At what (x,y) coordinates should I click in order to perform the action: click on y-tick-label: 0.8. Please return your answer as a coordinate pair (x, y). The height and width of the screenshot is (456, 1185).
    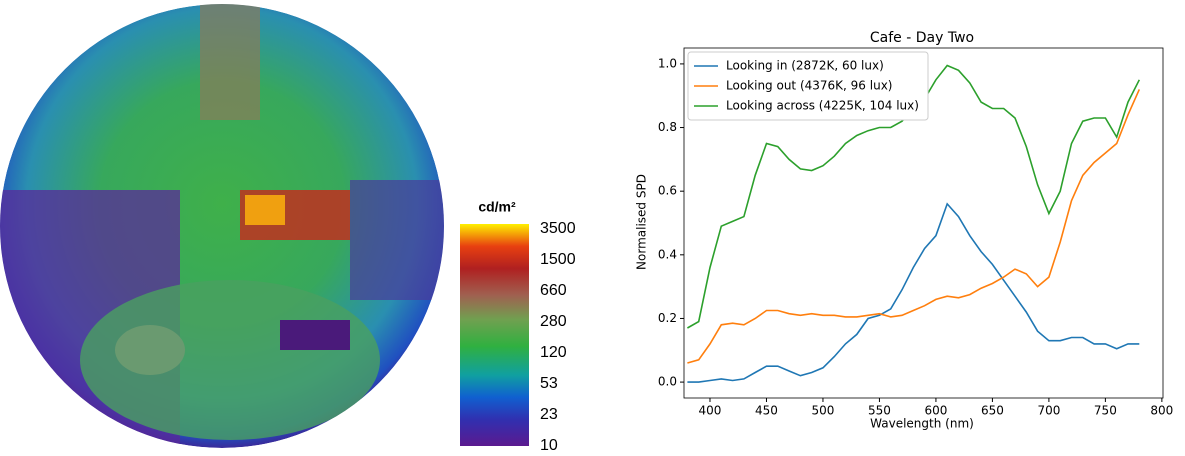
    Looking at the image, I should click on (667, 127).